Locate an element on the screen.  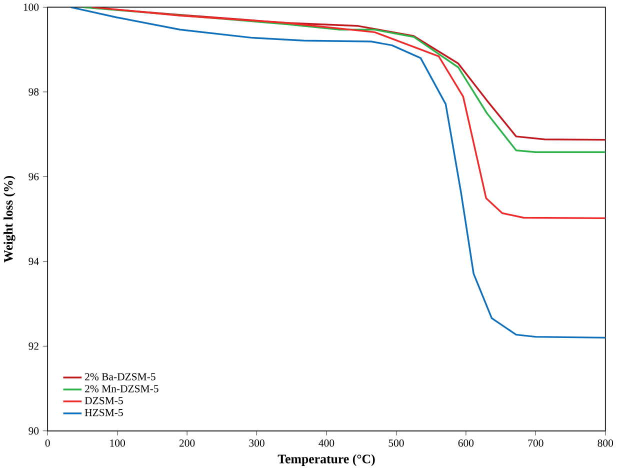
x-tick-label: 300 is located at coordinates (256, 443).